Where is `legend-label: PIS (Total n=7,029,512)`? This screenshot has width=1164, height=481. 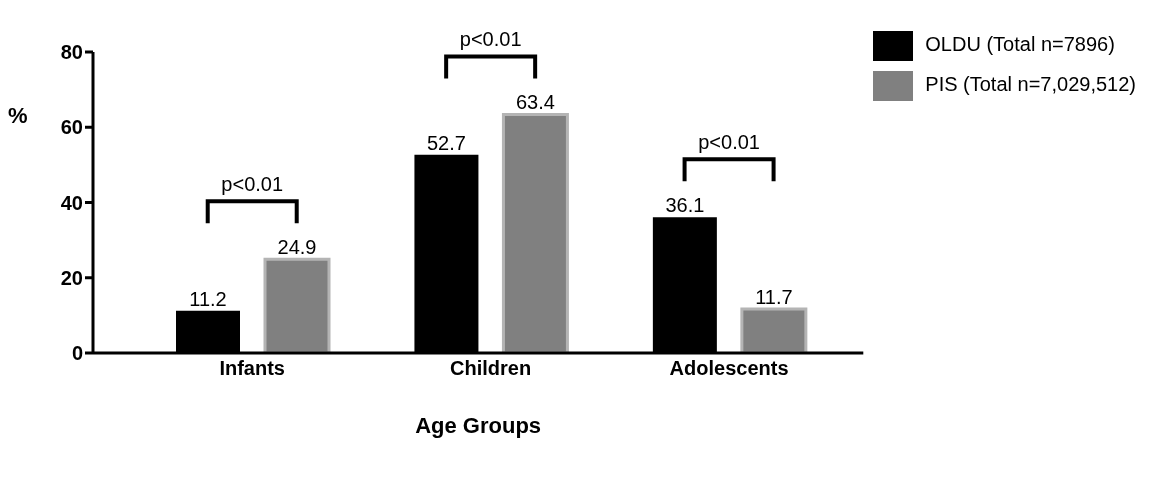
legend-label: PIS (Total n=7,029,512) is located at coordinates (1030, 84).